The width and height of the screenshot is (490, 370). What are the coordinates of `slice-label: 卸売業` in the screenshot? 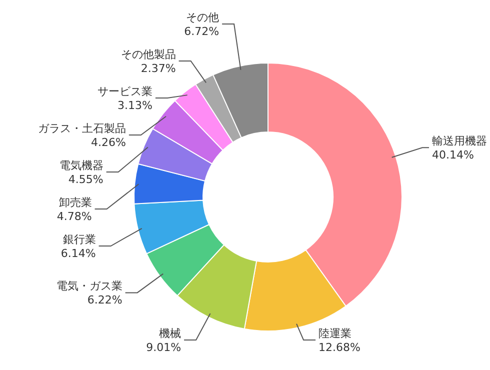 It's located at (75, 202).